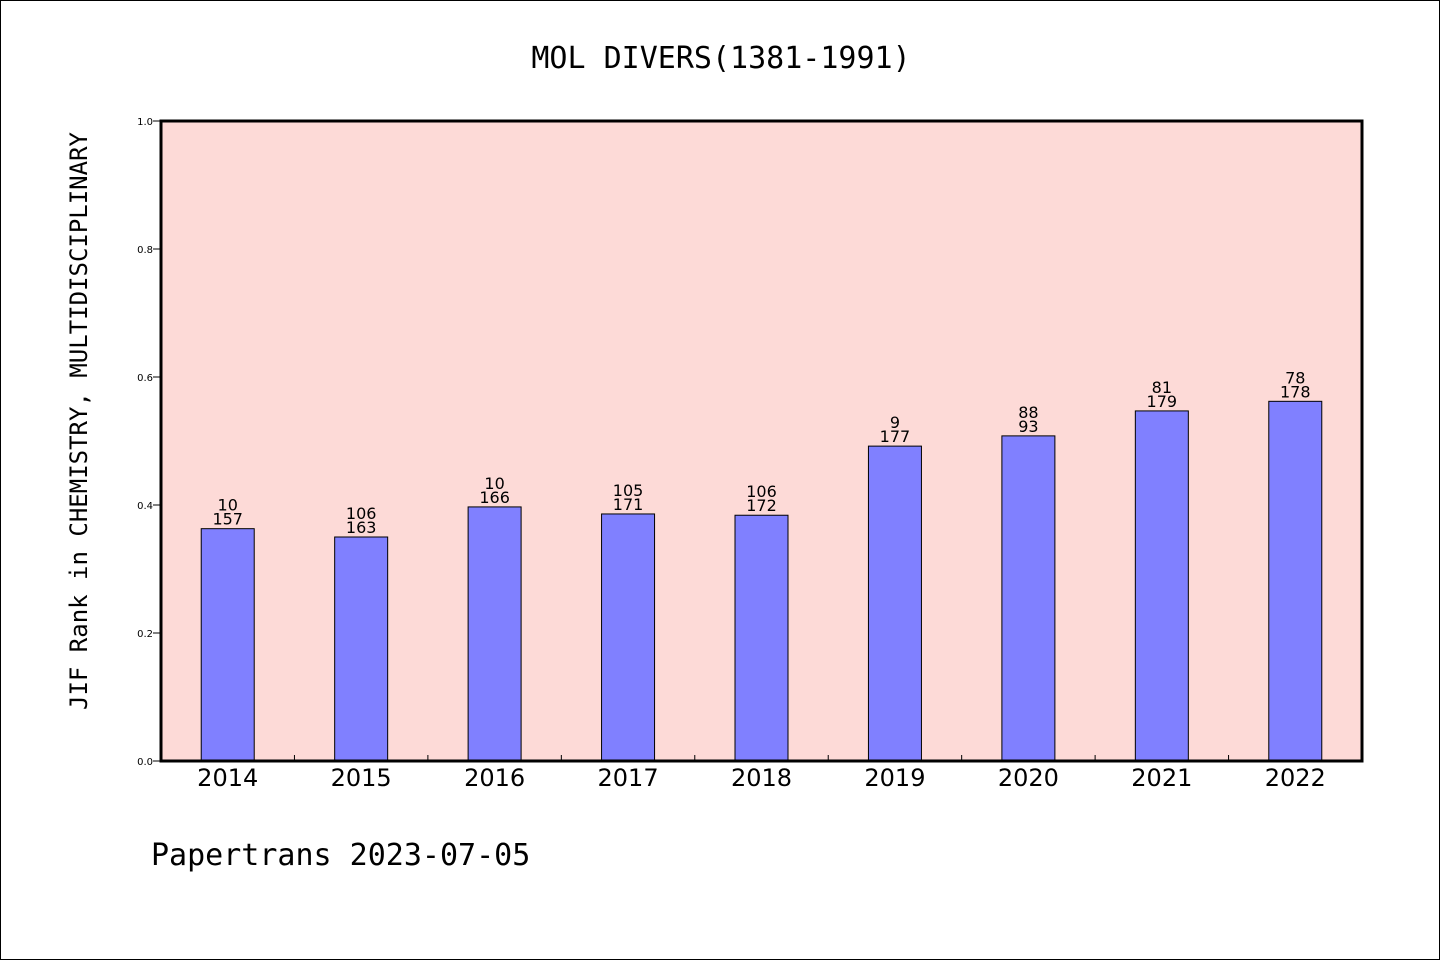  Describe the element at coordinates (761, 638) in the screenshot. I see `bar-2018` at that location.